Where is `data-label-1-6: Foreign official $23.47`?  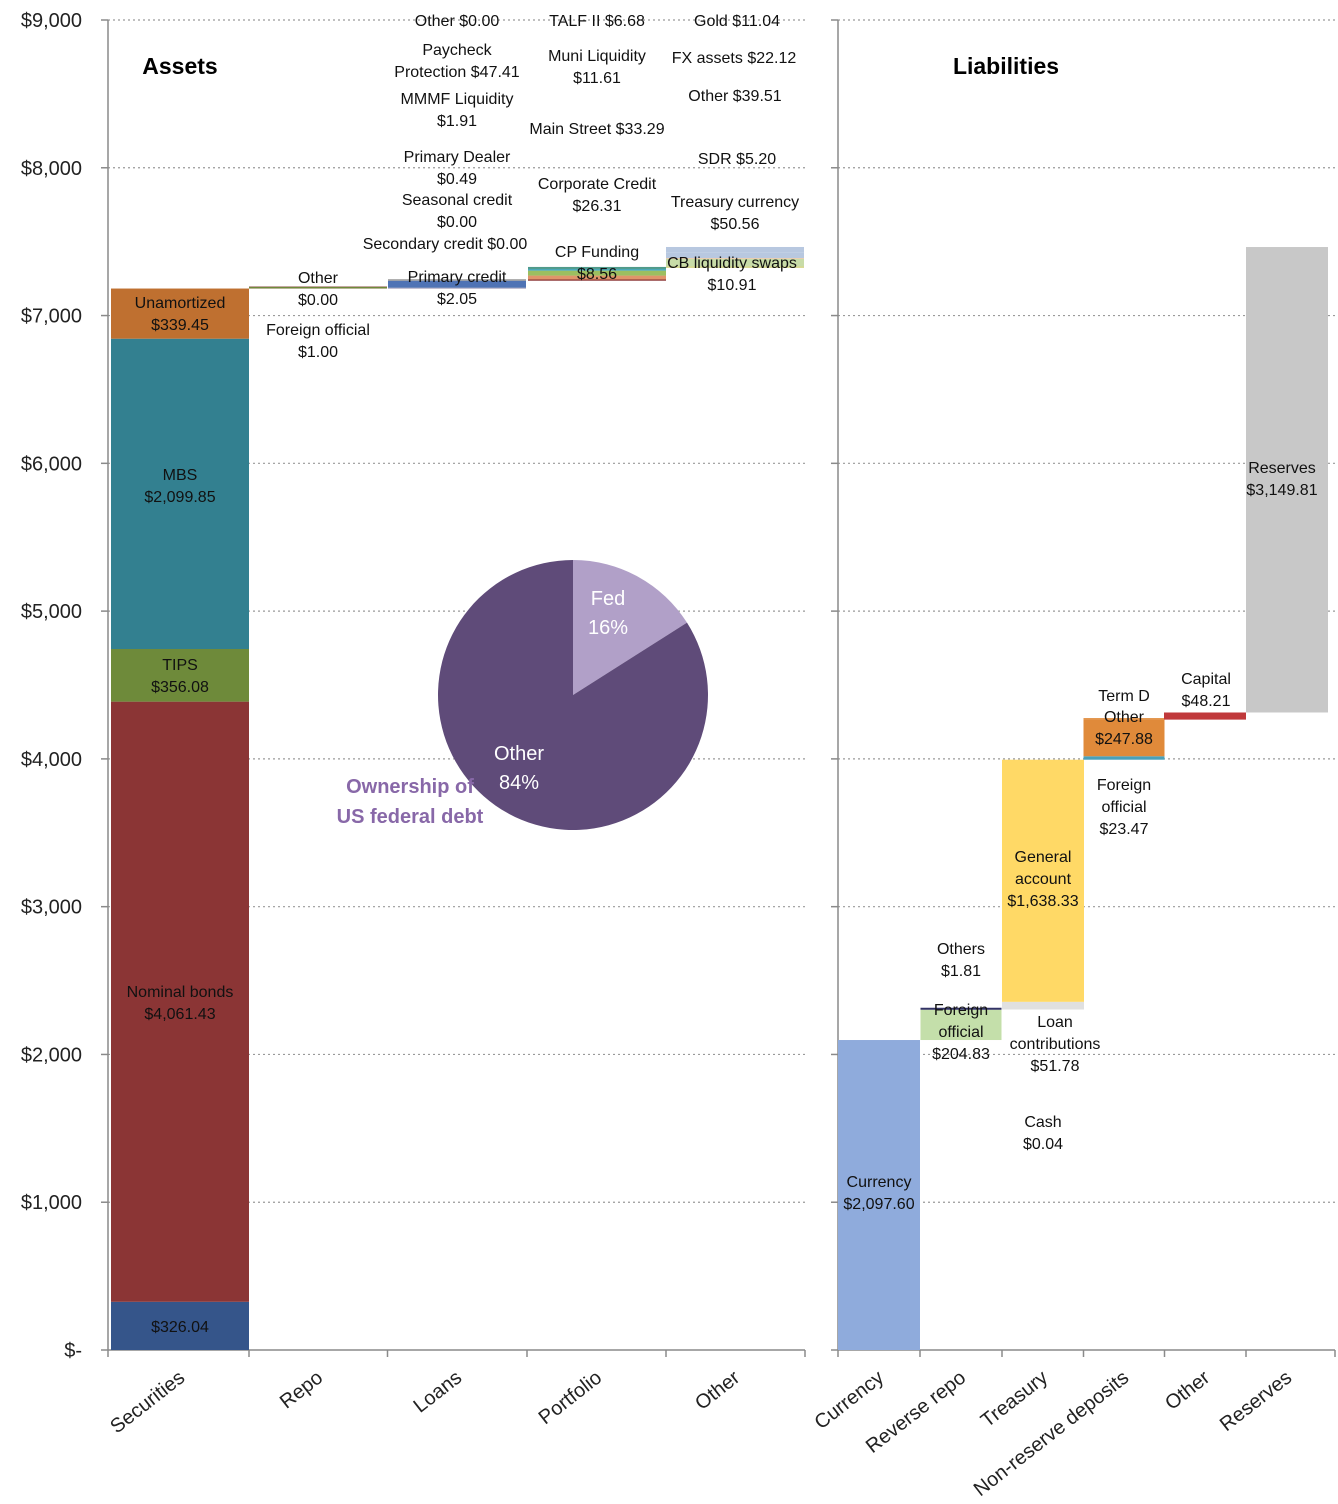
data-label-1-6: Foreign official $23.47 is located at coordinates (1124, 807).